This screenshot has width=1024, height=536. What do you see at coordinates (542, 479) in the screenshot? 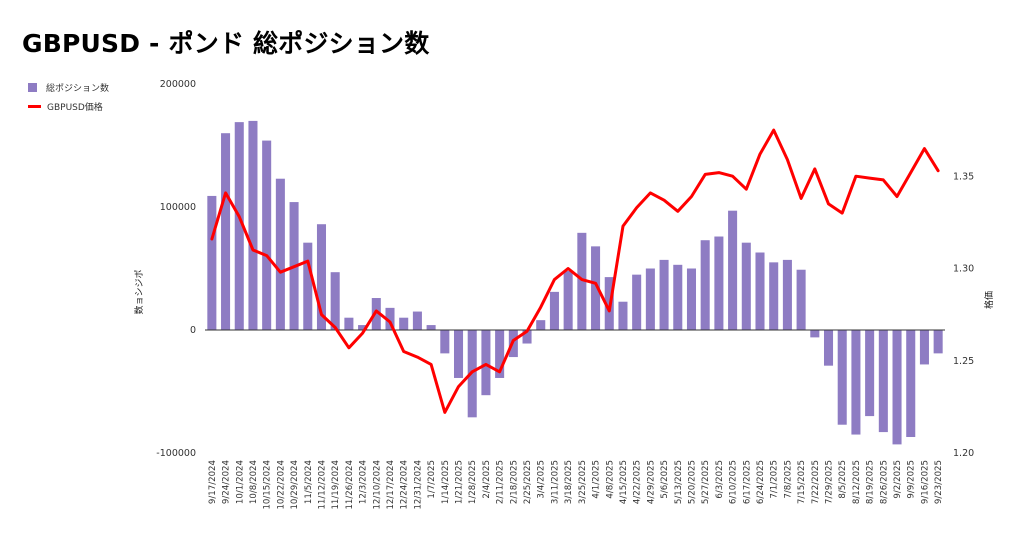
I see `x-tick-label: 3/4/2025` at bounding box center [542, 479].